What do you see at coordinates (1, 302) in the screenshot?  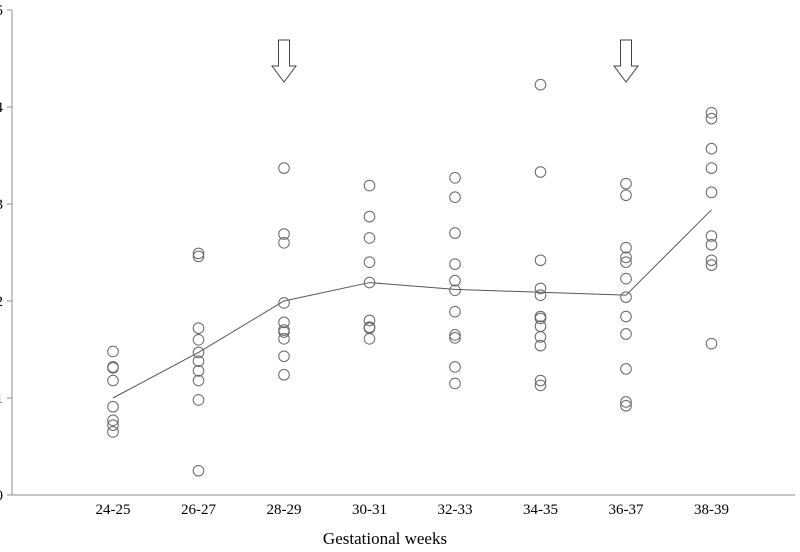 I see `y-tick-label: 2` at bounding box center [1, 302].